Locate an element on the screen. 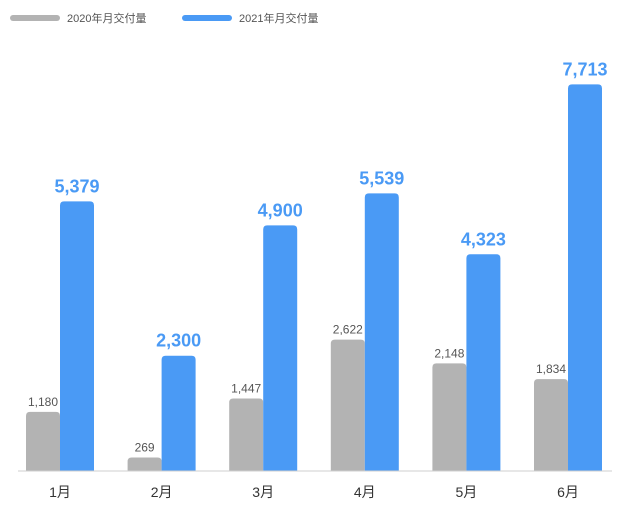 This screenshot has width=640, height=532. value-label-2021-2: 2,300 is located at coordinates (178, 341).